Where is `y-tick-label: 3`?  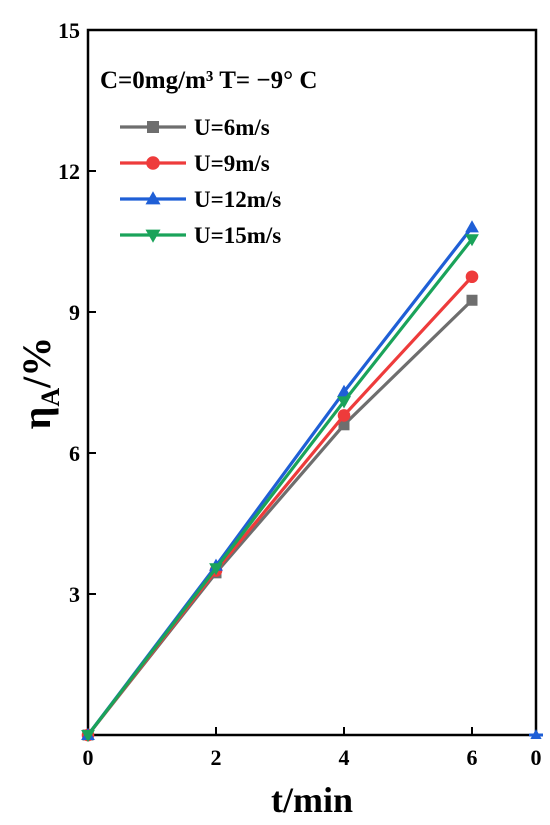
y-tick-label: 3 is located at coordinates (74, 594).